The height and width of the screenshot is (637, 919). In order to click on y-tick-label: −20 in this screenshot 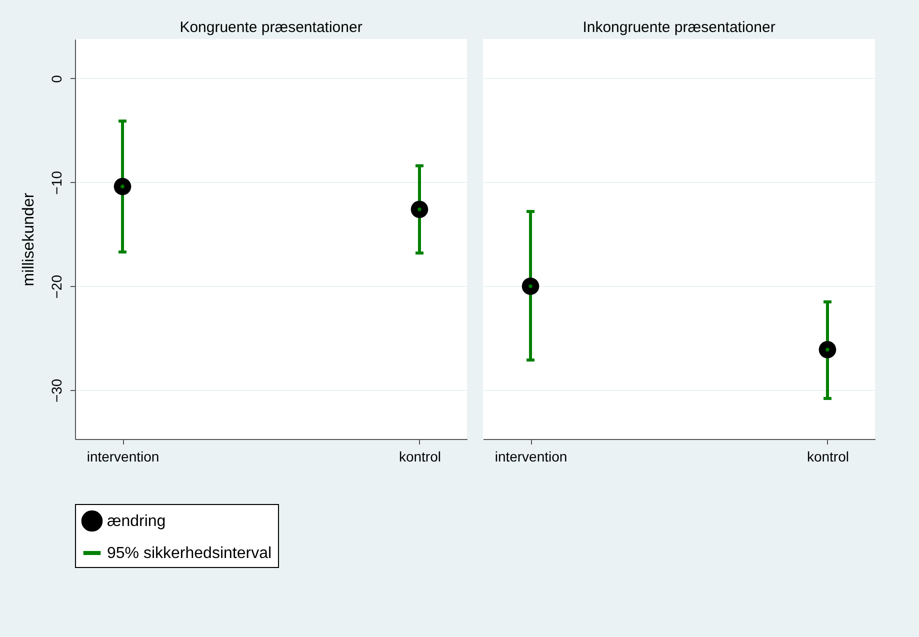, I will do `click(56, 286)`.